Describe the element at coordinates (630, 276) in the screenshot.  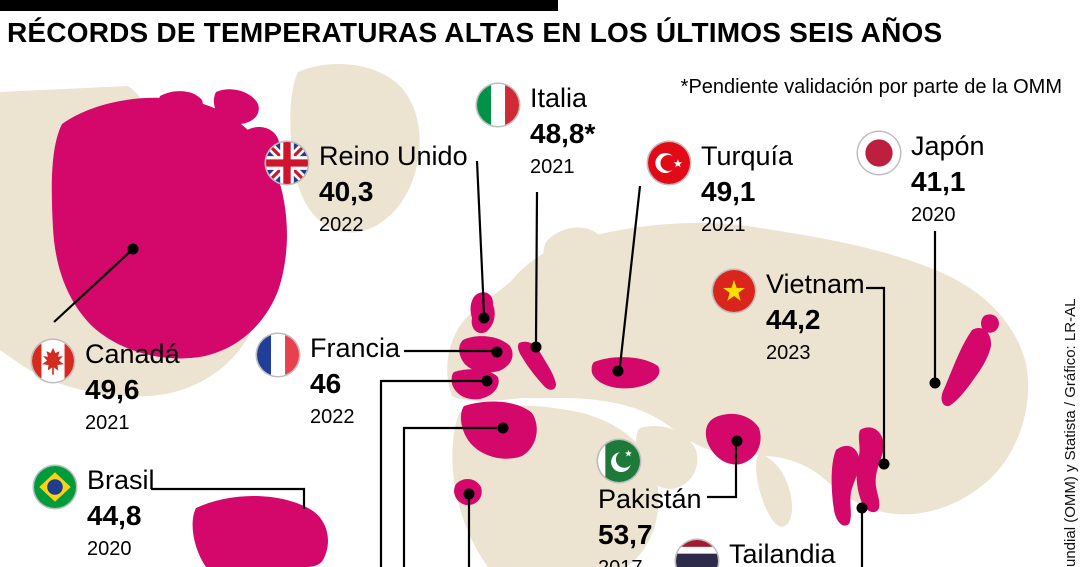
I see `leader-line-turkey` at that location.